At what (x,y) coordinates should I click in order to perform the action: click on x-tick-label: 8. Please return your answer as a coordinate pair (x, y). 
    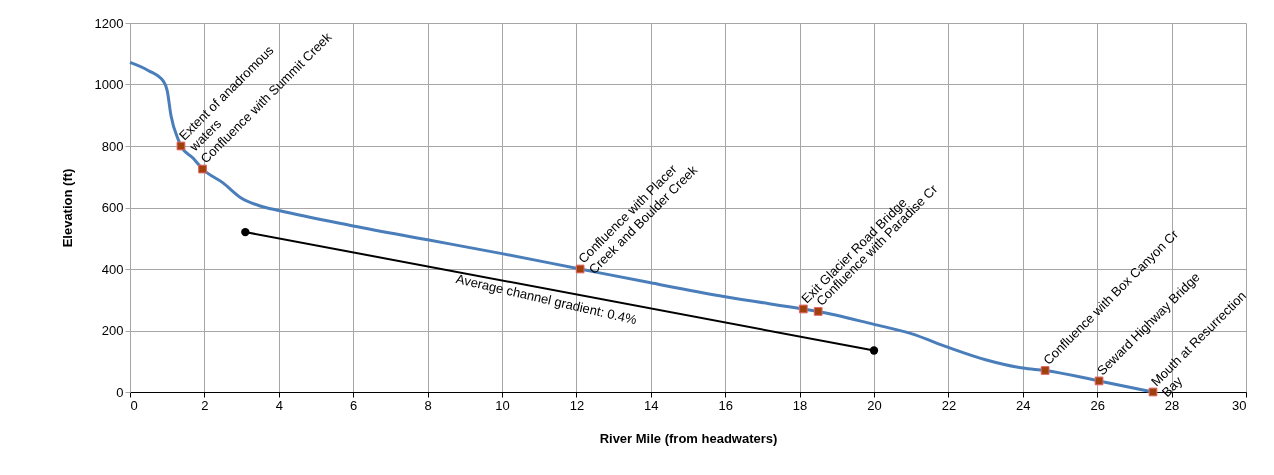
    Looking at the image, I should click on (428, 405).